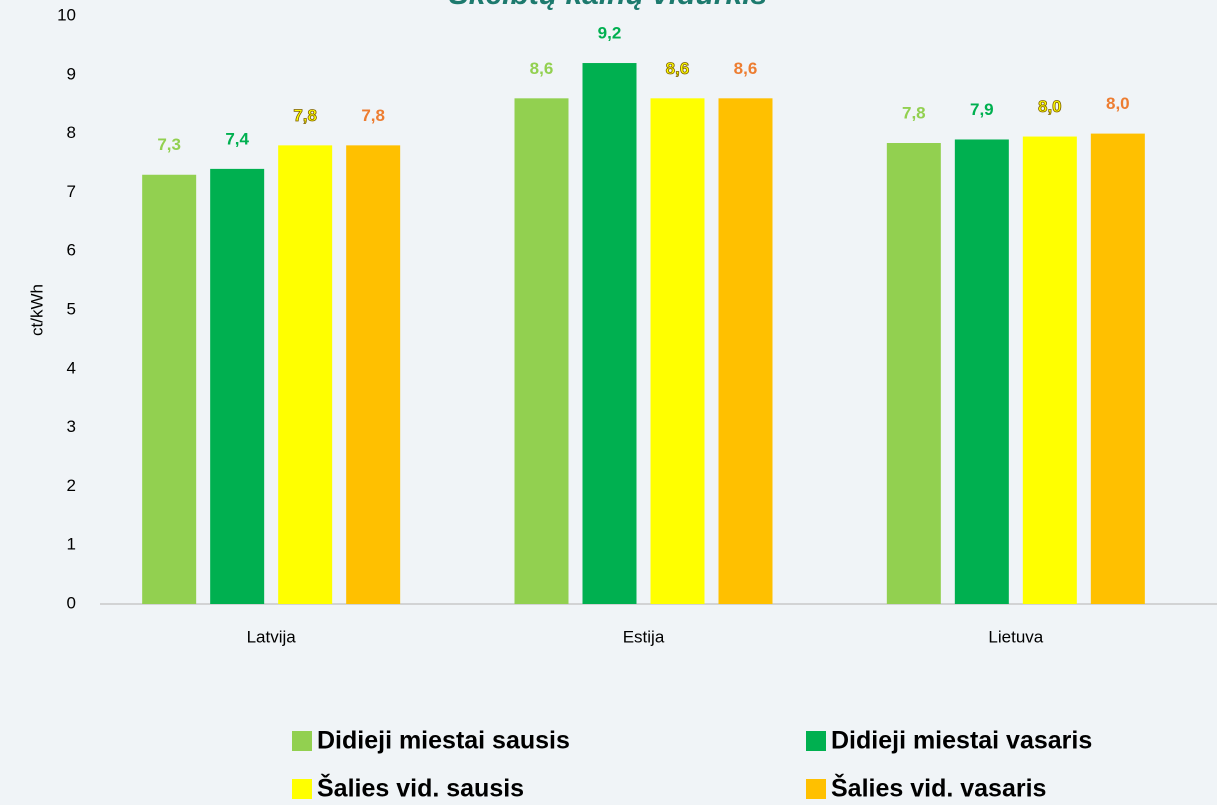  What do you see at coordinates (443, 741) in the screenshot?
I see `legend-label: Didieji miestai sausis` at bounding box center [443, 741].